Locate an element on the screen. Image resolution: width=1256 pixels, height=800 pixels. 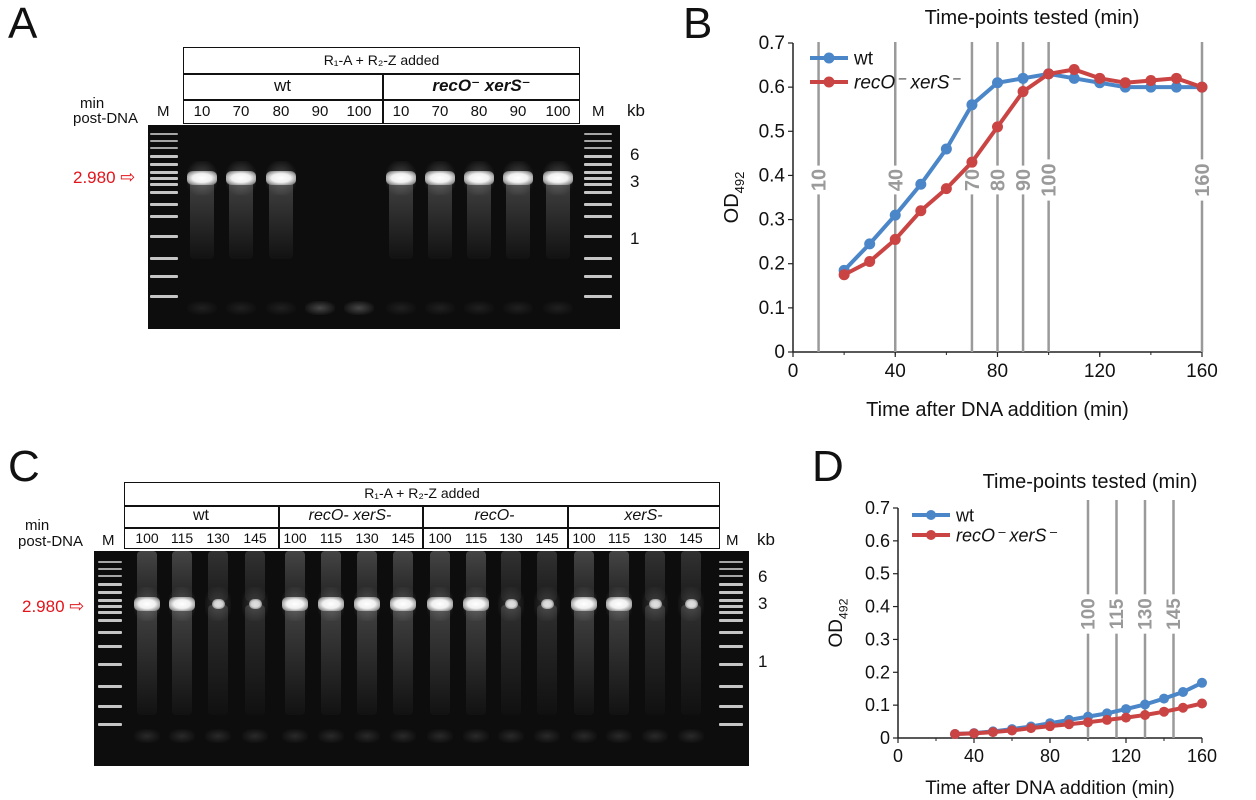
y-tick-label: 0 is located at coordinates (779, 352).